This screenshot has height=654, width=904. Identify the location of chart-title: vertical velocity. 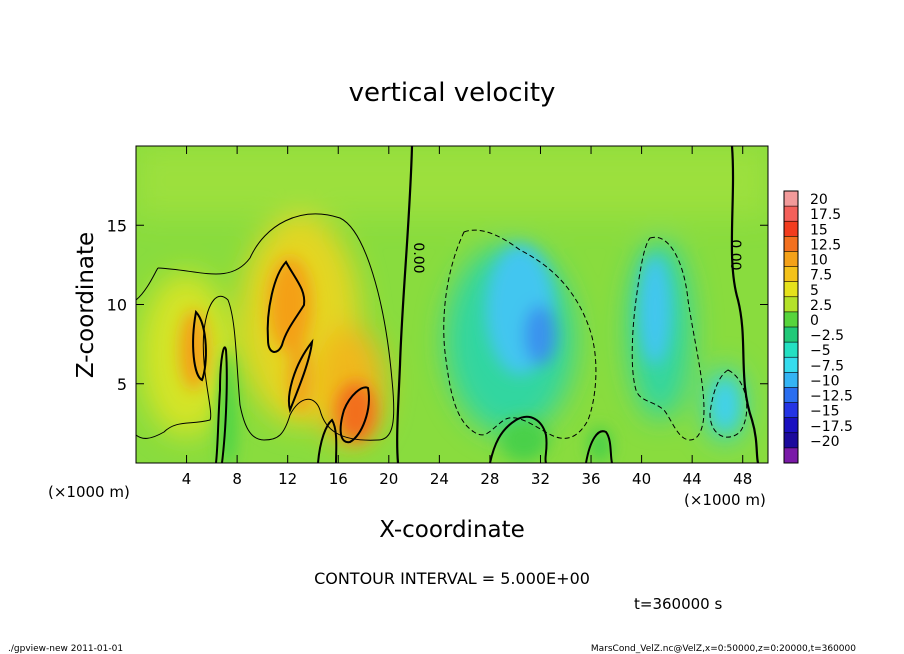
(452, 93).